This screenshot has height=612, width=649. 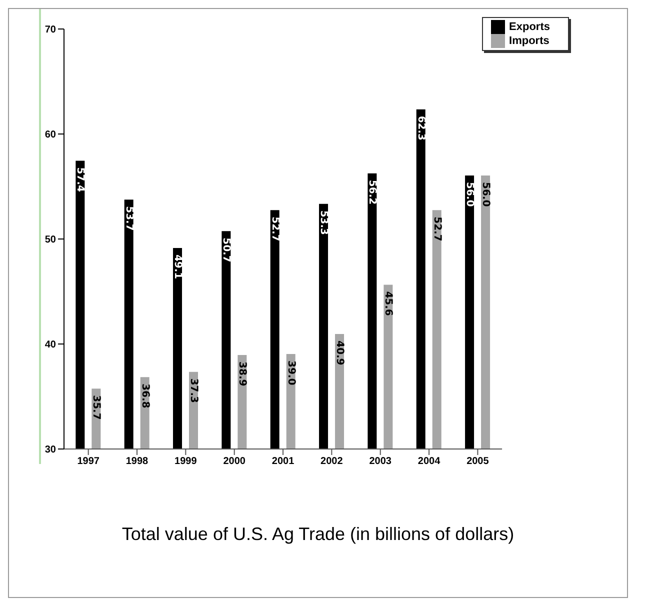 What do you see at coordinates (50, 135) in the screenshot?
I see `y-tick-label: 60` at bounding box center [50, 135].